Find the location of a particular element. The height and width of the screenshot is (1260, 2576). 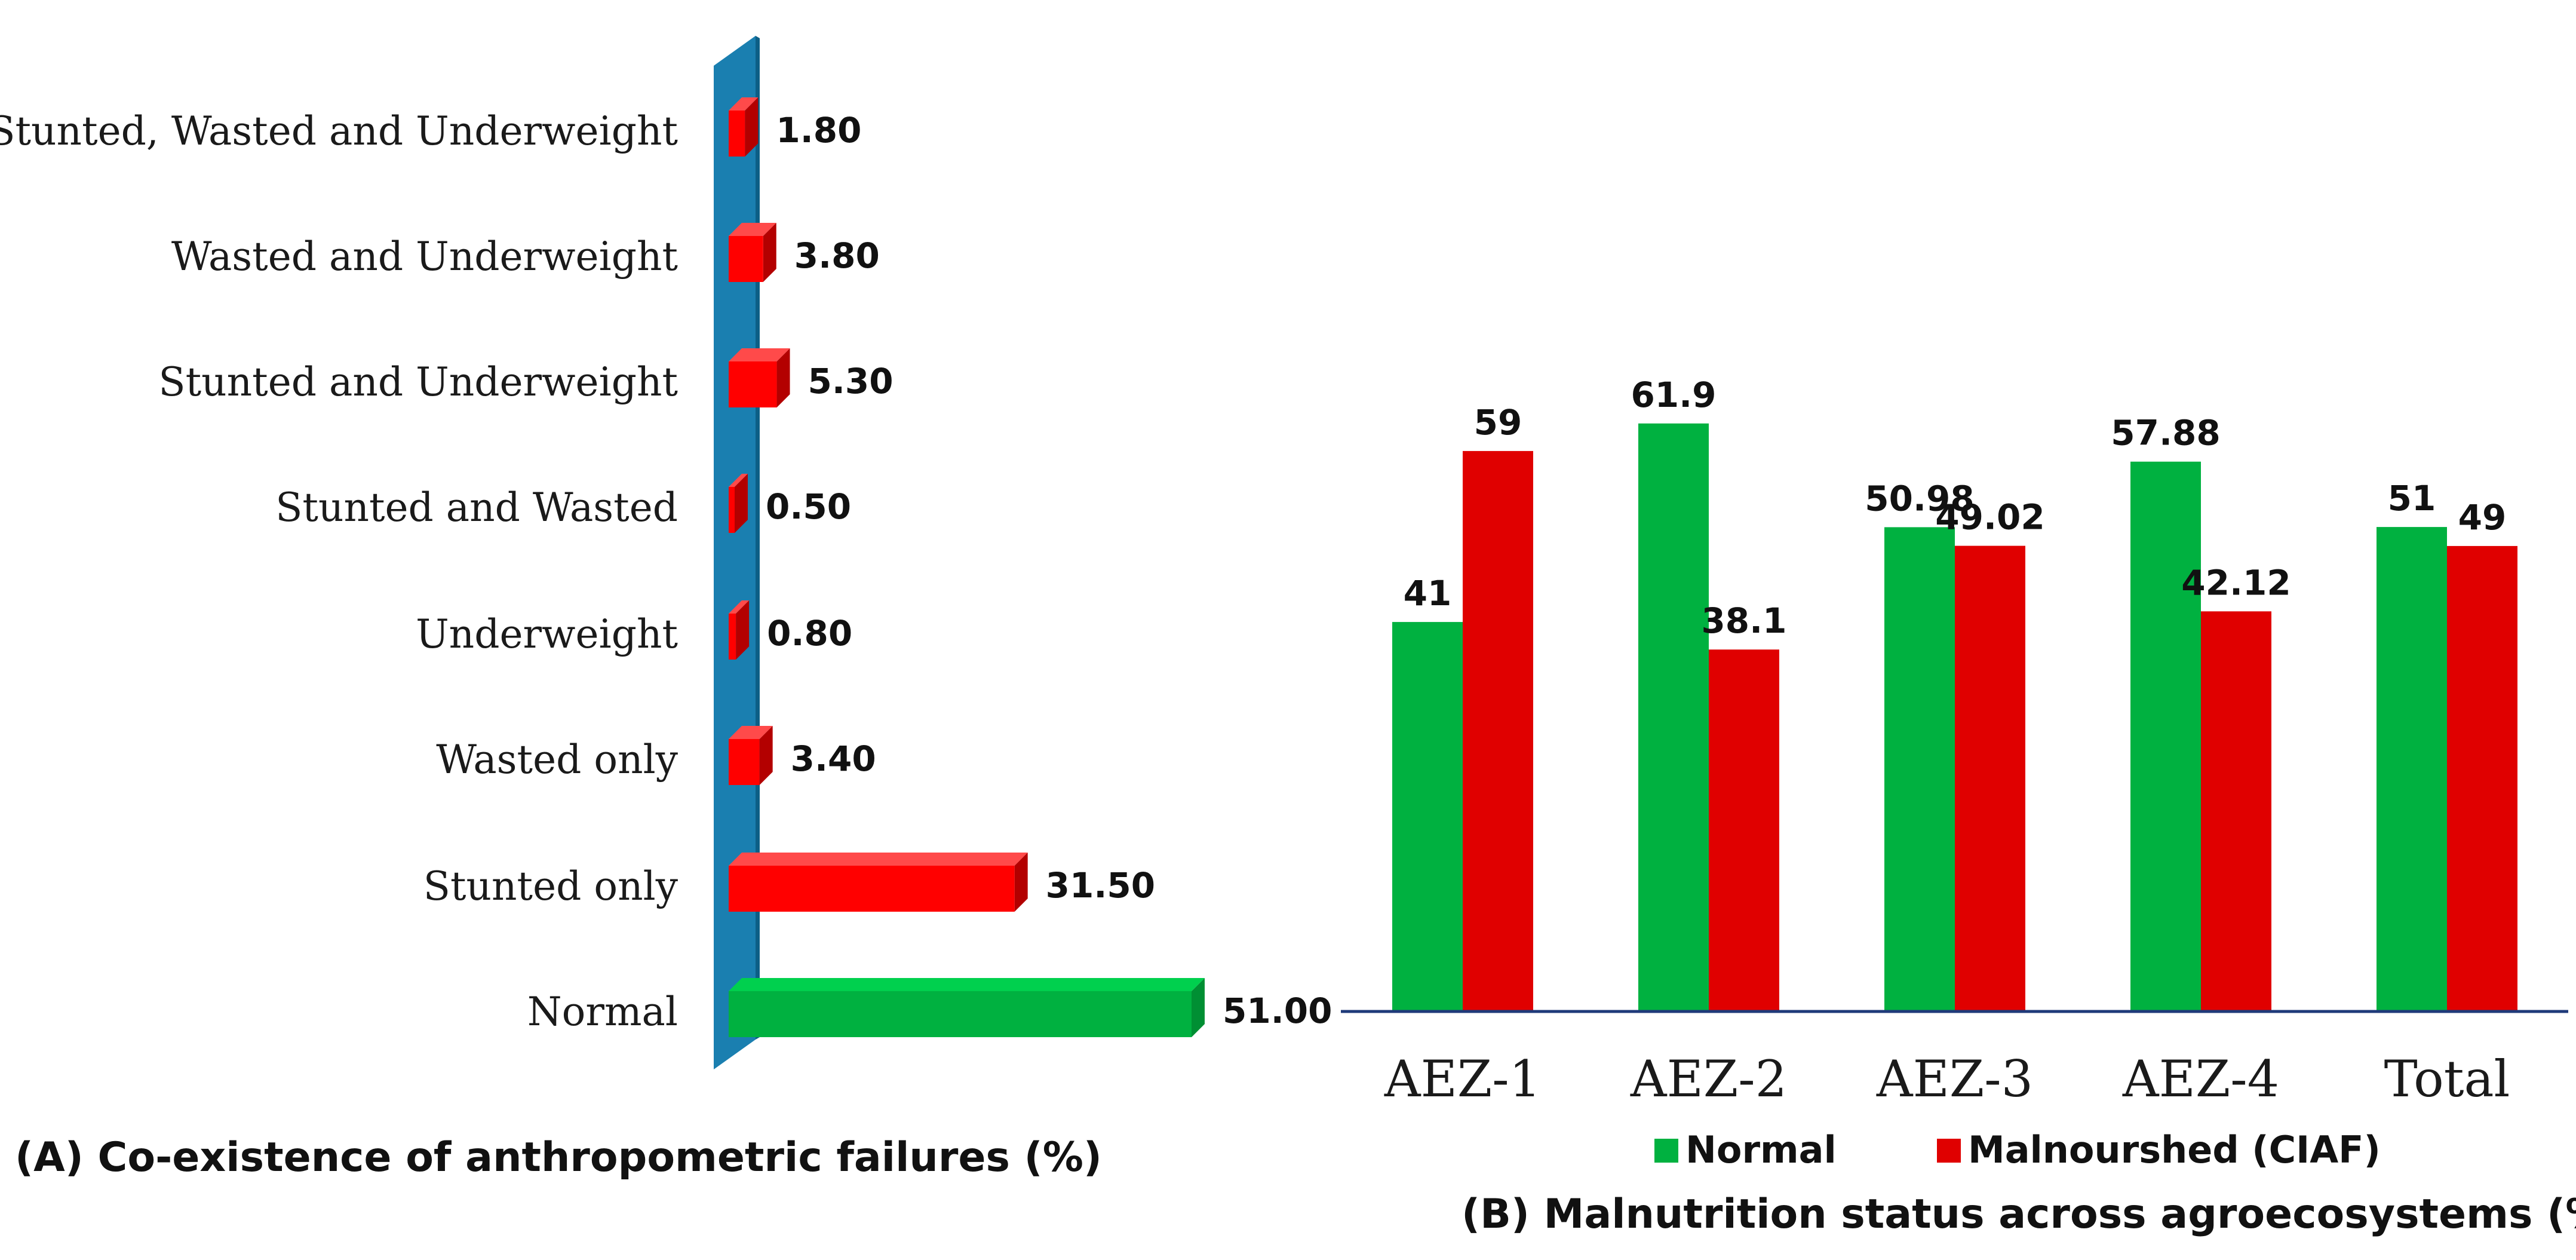

chart-a-value-label: 51.00 is located at coordinates (1277, 1011).